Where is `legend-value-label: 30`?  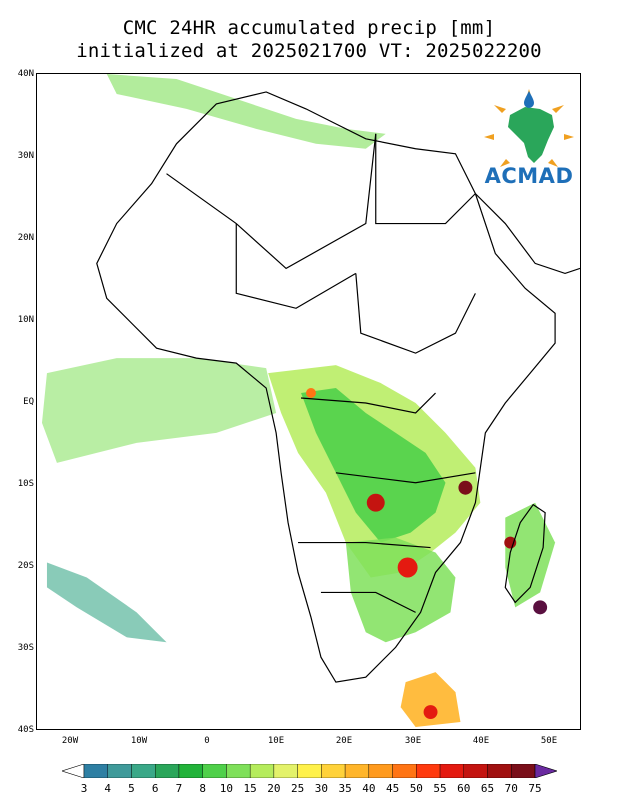
legend-value-label: 30 is located at coordinates (321, 788).